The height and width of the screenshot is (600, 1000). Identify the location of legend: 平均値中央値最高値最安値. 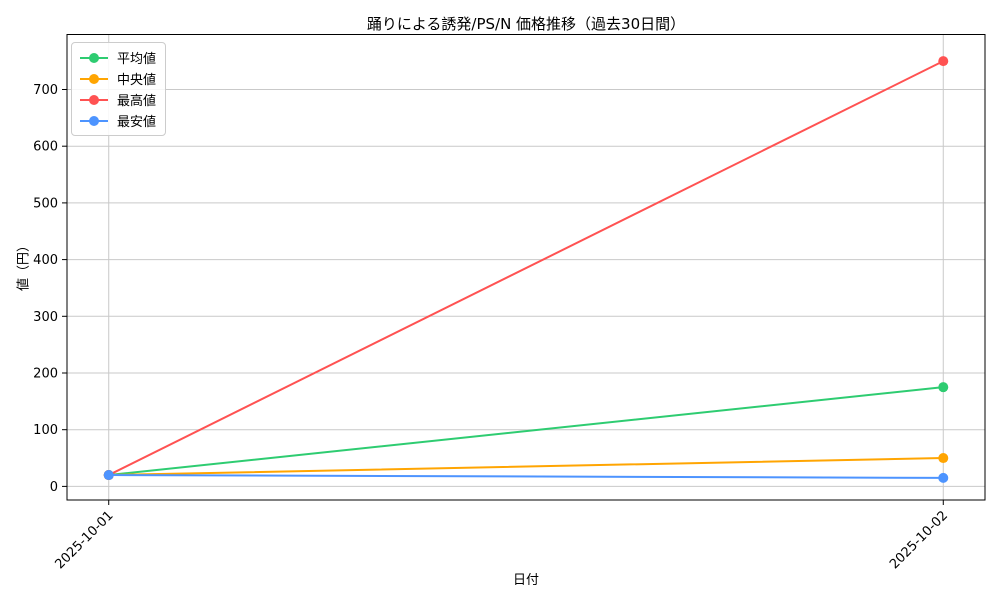
(119, 89).